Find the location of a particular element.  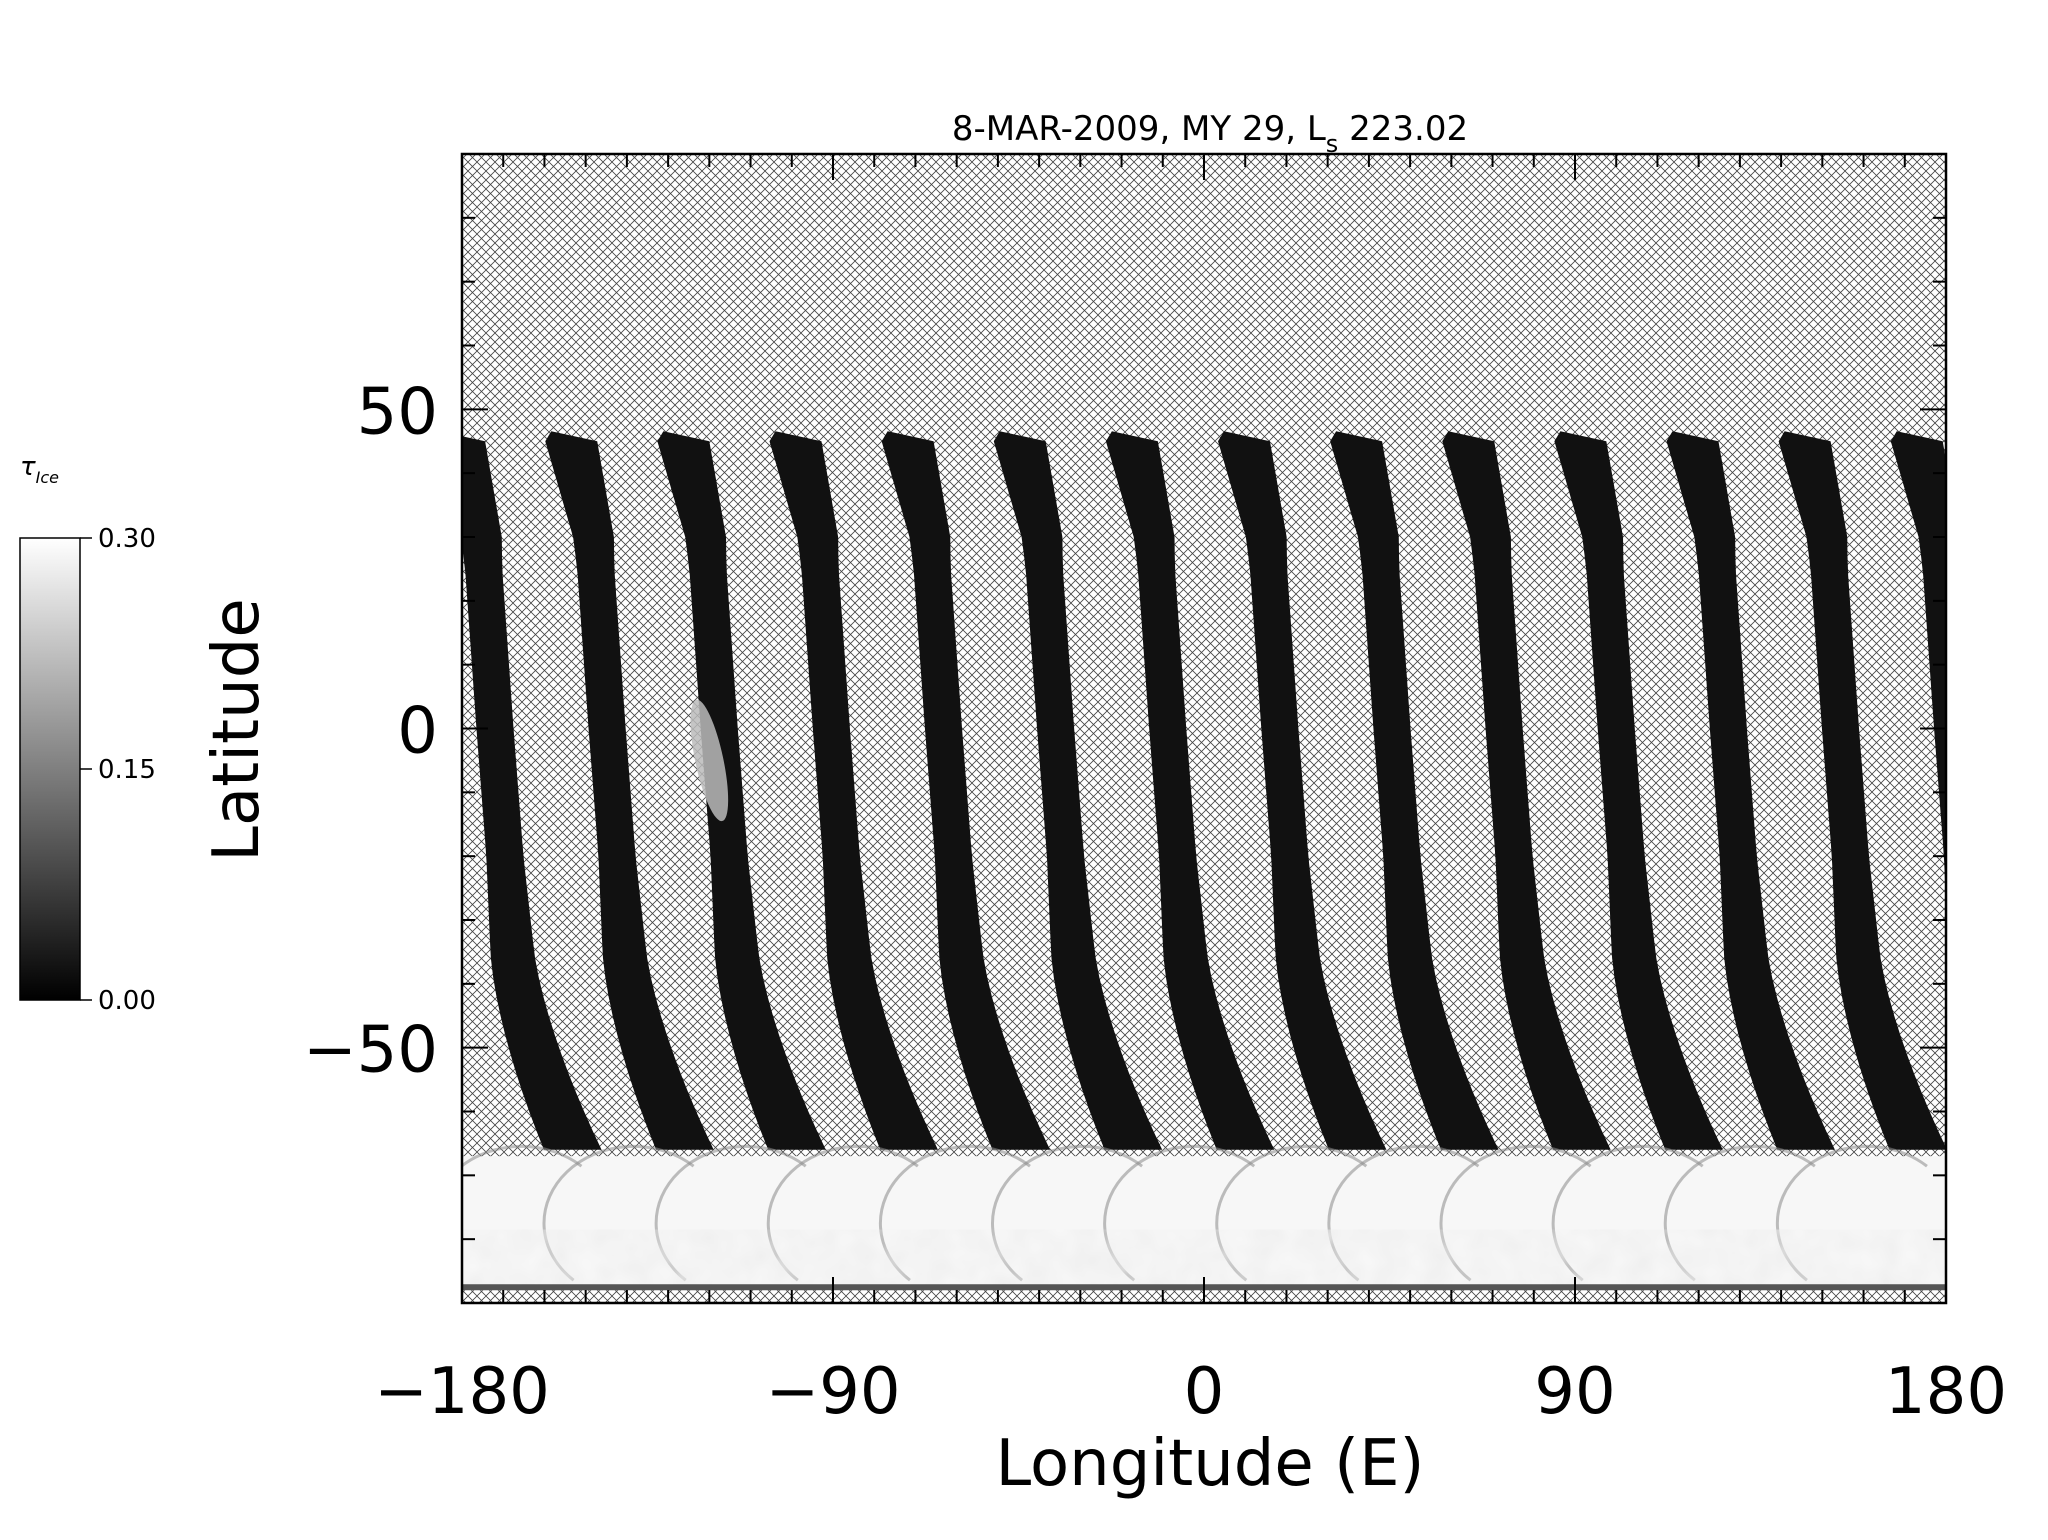

cloud-features is located at coordinates (709, 760).